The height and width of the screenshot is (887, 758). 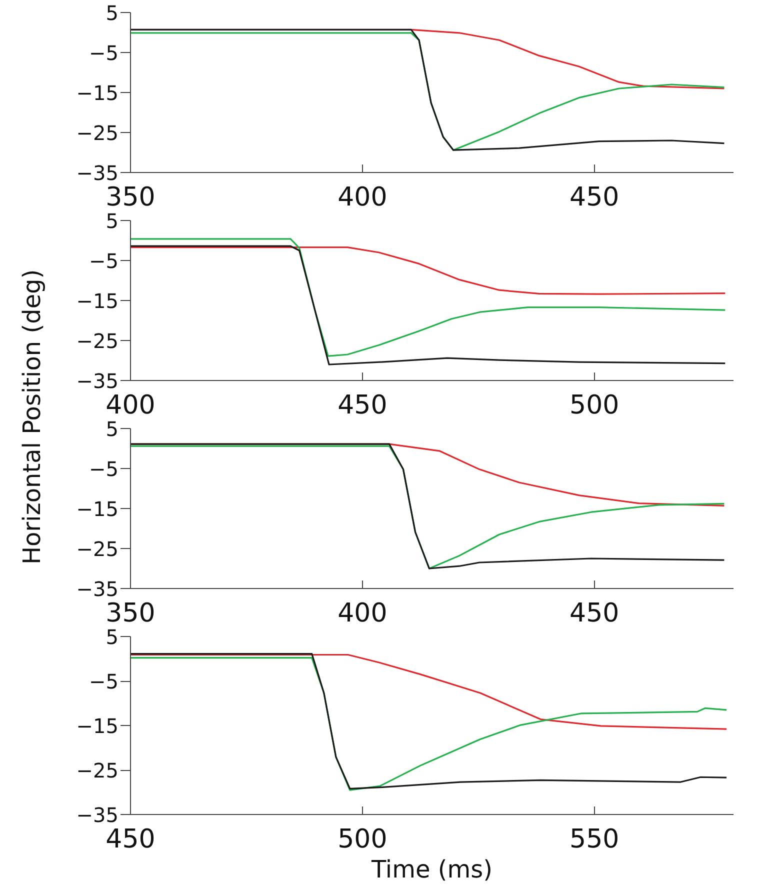 I want to click on y-tick-label: 5, so click(x=112, y=13).